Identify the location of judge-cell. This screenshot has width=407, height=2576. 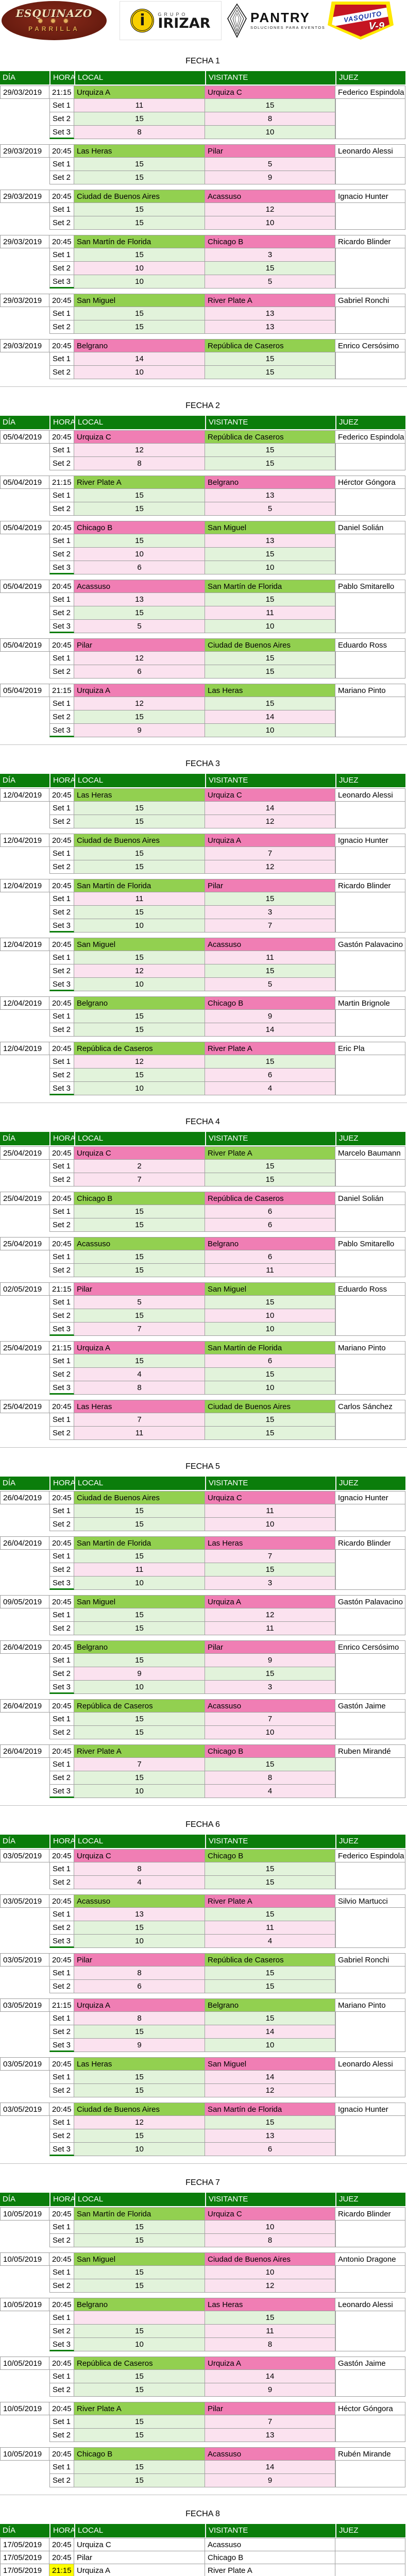
(370, 2557).